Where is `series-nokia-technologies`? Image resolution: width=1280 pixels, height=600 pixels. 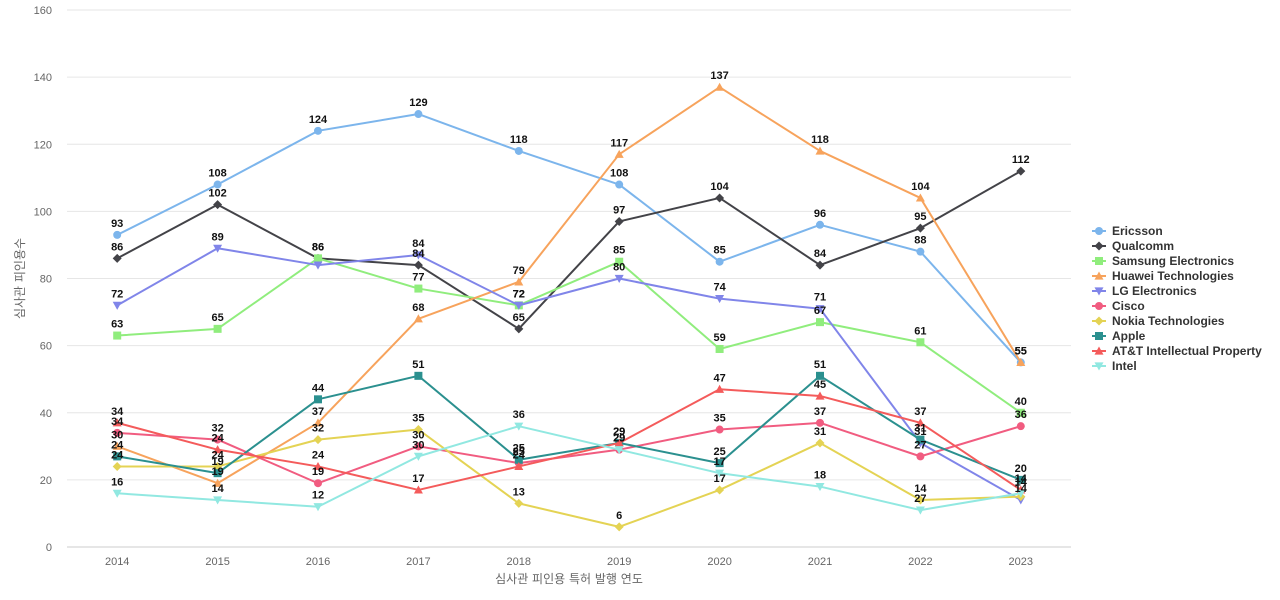 series-nokia-technologies is located at coordinates (569, 478).